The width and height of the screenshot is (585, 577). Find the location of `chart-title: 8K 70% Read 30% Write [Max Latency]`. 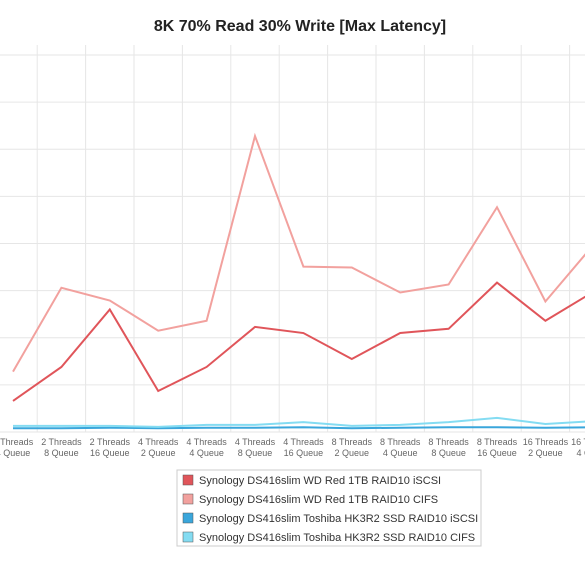

chart-title: 8K 70% Read 30% Write [Max Latency] is located at coordinates (300, 26).